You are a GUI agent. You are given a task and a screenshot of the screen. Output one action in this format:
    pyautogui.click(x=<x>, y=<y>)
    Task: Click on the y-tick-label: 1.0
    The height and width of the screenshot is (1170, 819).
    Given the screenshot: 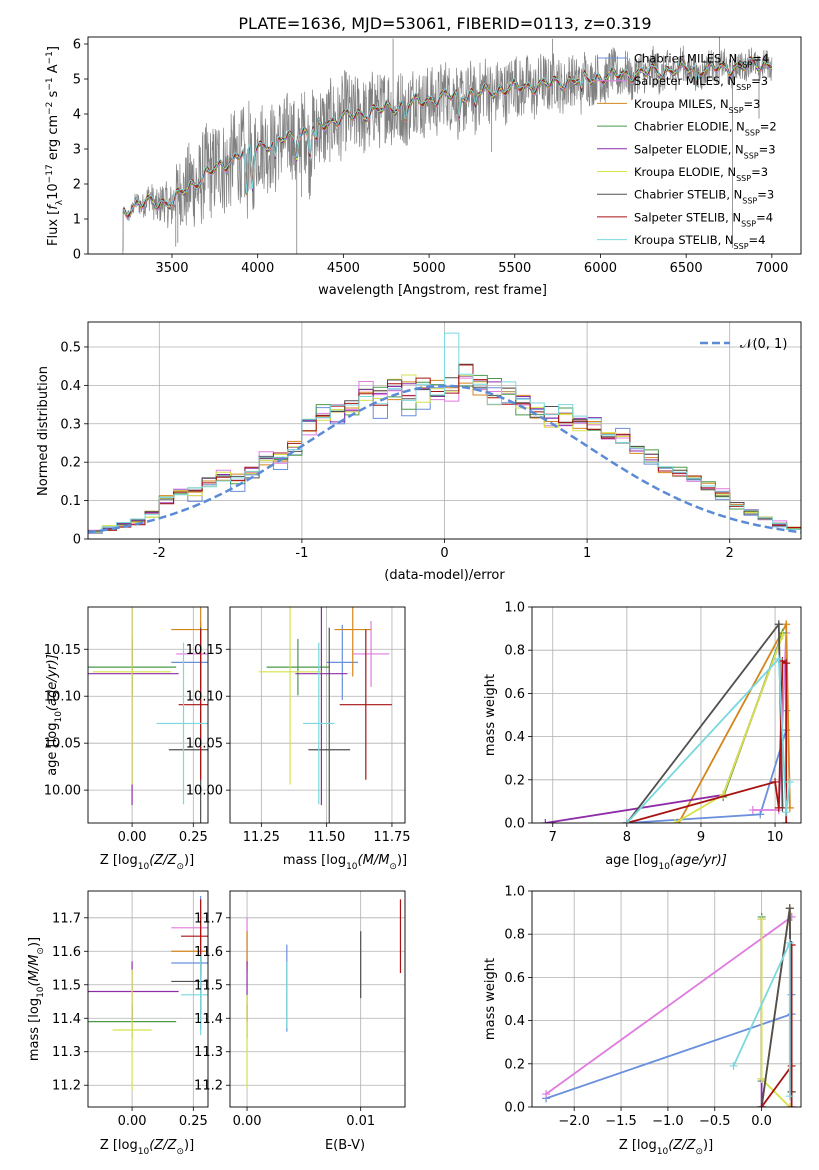 What is the action you would take?
    pyautogui.click(x=514, y=892)
    